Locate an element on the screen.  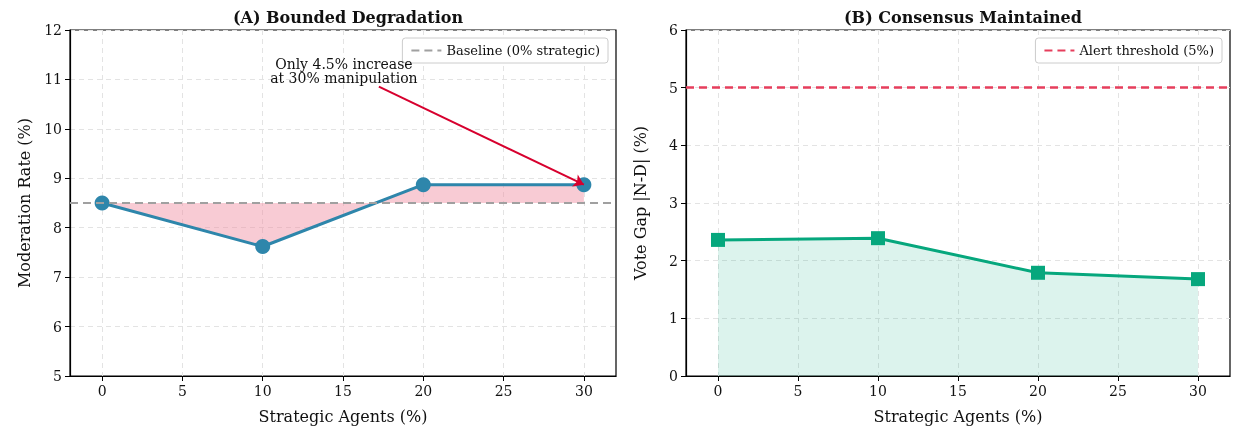
legend-label: Baseline (0% strategic) is located at coordinates (523, 50).